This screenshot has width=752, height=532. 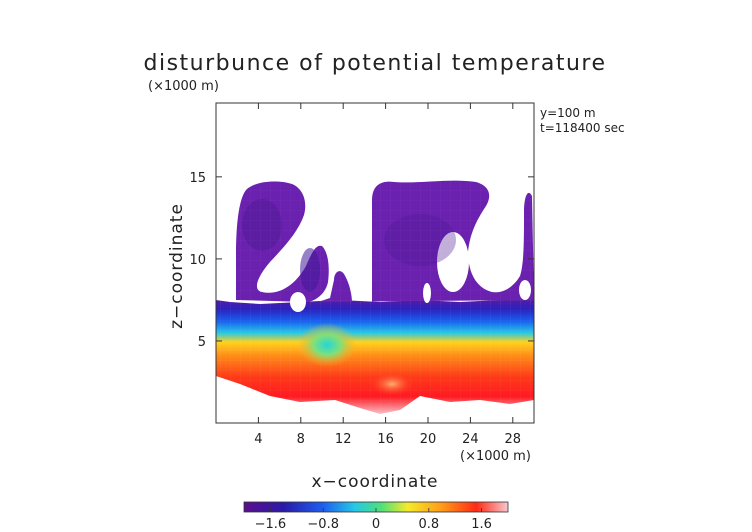 I want to click on x-tick-label: 12, so click(x=343, y=439).